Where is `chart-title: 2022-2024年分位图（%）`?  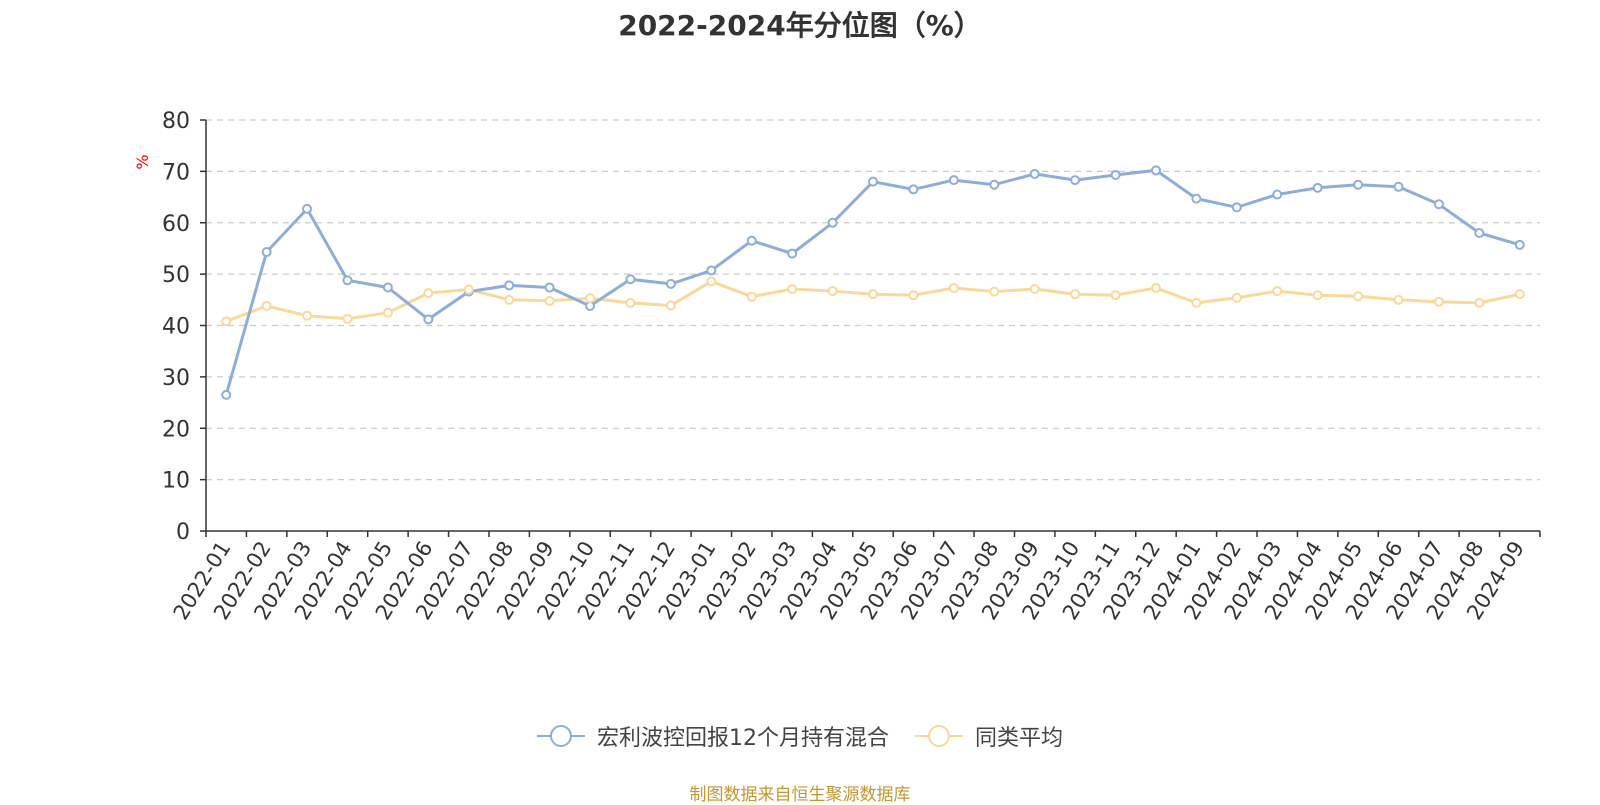
chart-title: 2022-2024年分位图（%） is located at coordinates (800, 25).